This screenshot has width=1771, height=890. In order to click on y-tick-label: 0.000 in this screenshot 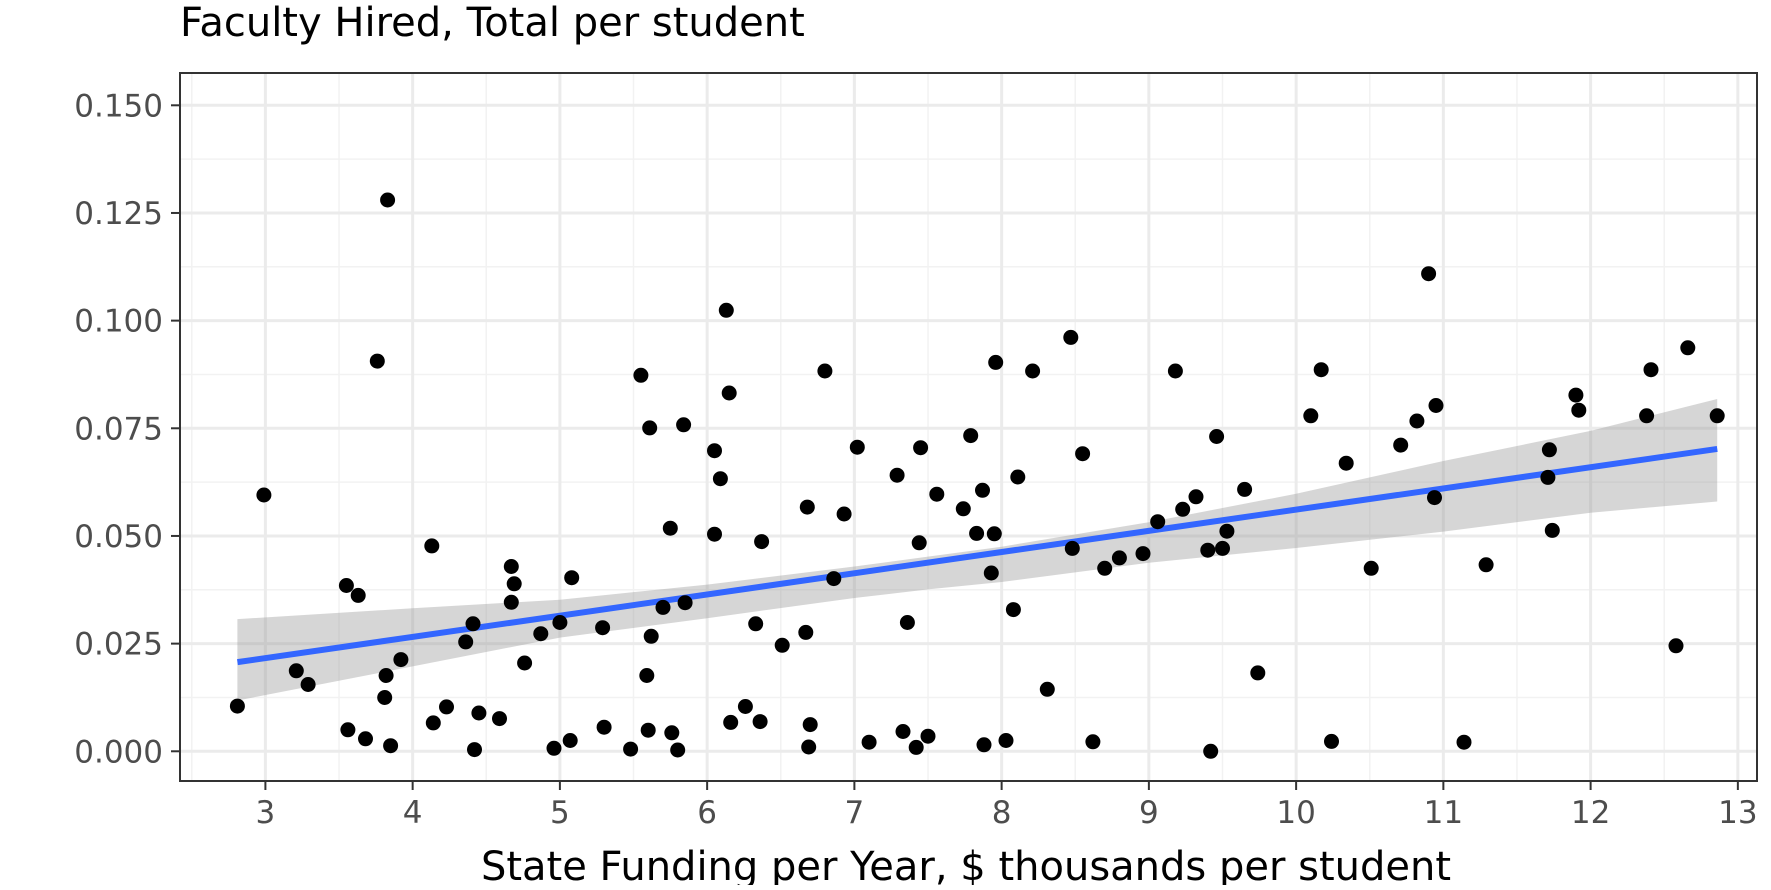, I will do `click(118, 752)`.